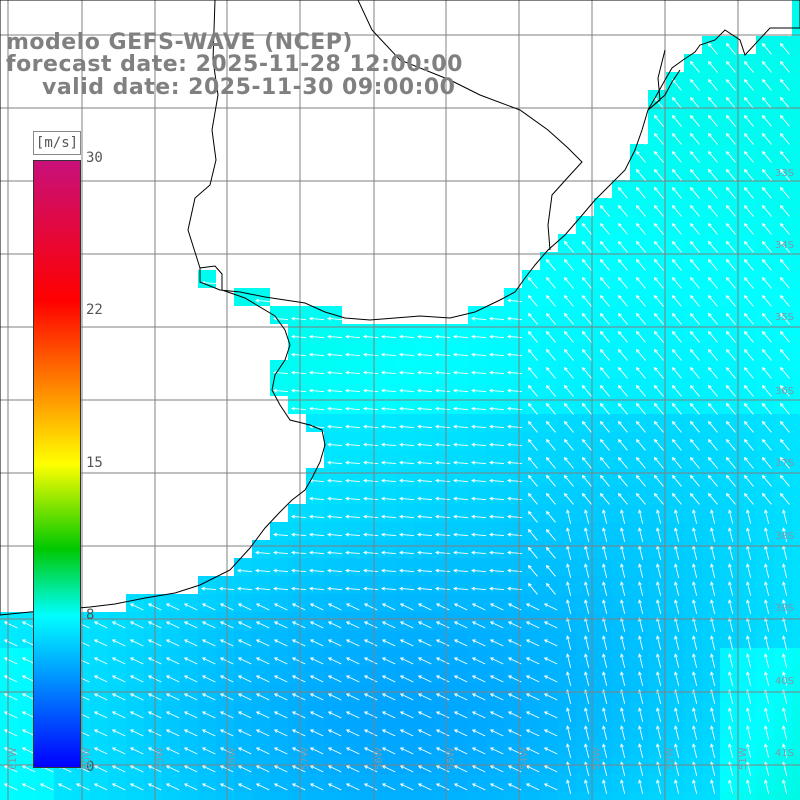 The width and height of the screenshot is (800, 800). I want to click on lon-label: 51W, so click(743, 758).